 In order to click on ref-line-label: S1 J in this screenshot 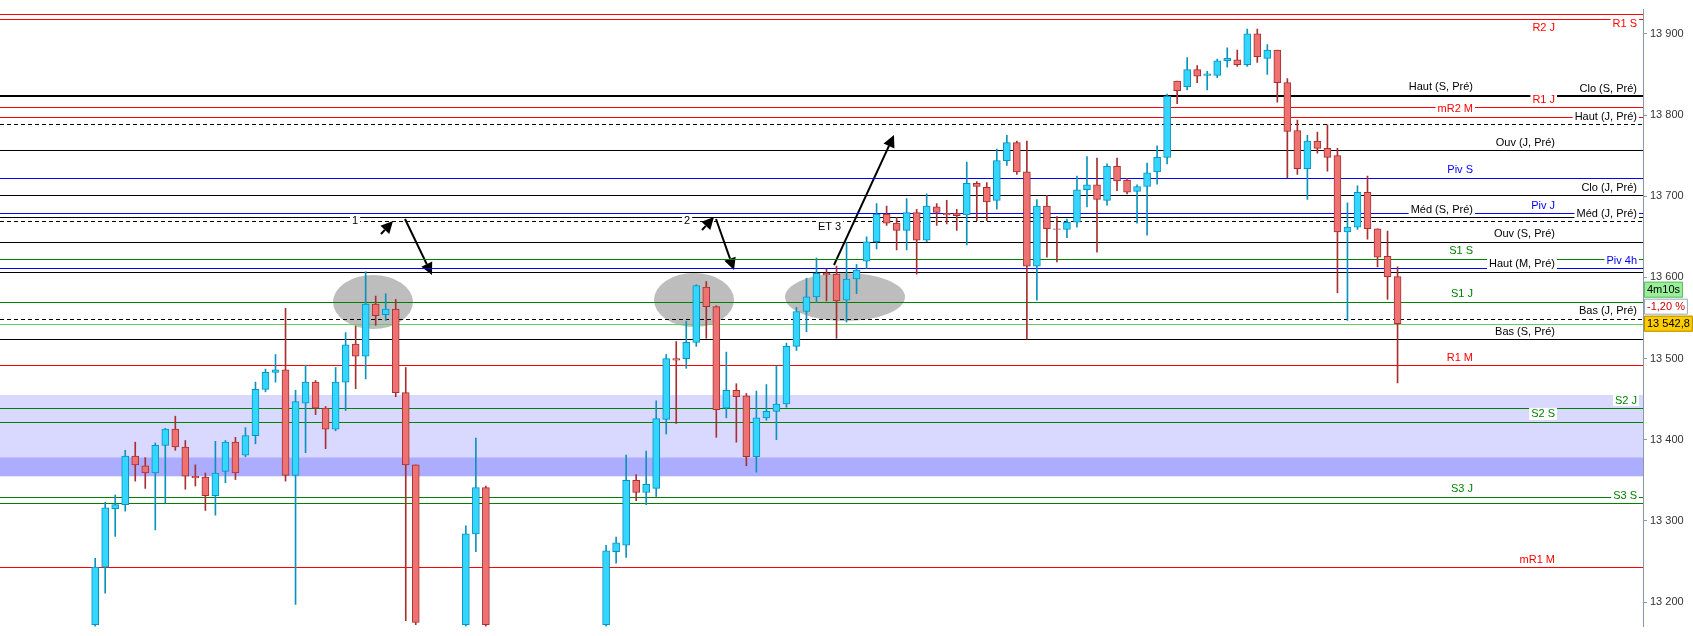, I will do `click(1461, 293)`.